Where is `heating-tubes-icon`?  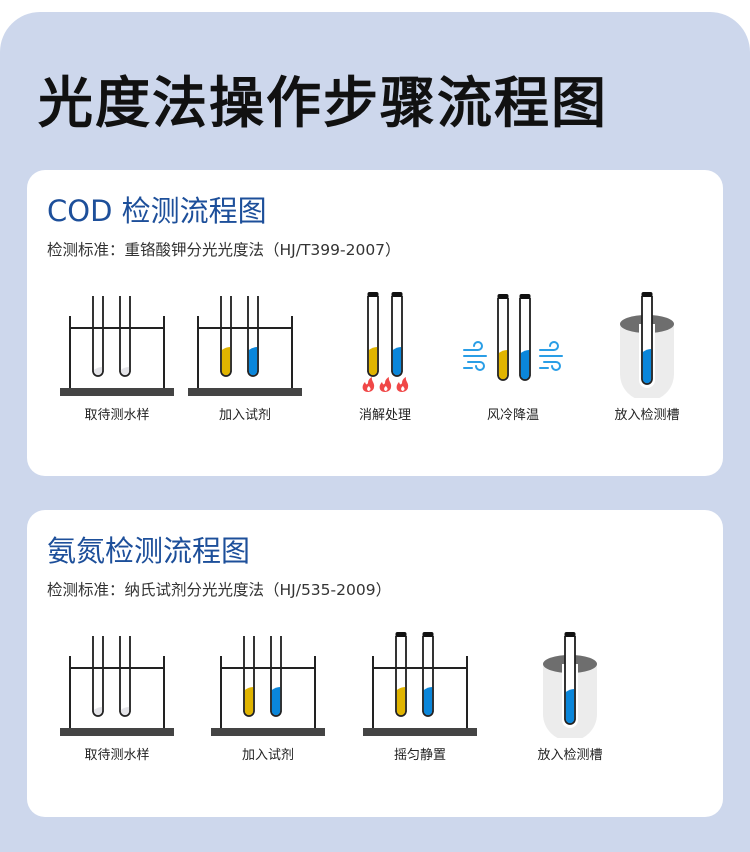
heating-tubes-icon is located at coordinates (385, 342).